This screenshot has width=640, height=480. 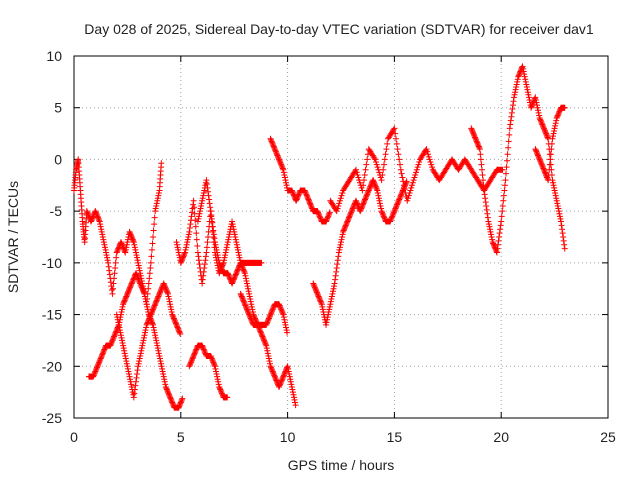 I want to click on y-tick-label: -20, so click(x=52, y=366).